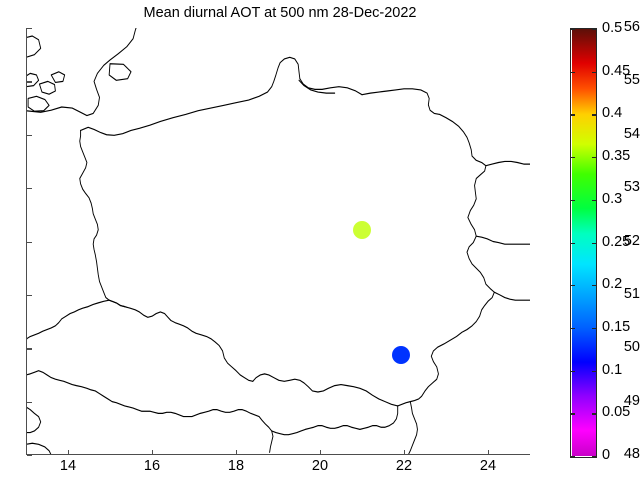 This screenshot has width=640, height=480. I want to click on colorbar-tick-0.3, so click(572, 200).